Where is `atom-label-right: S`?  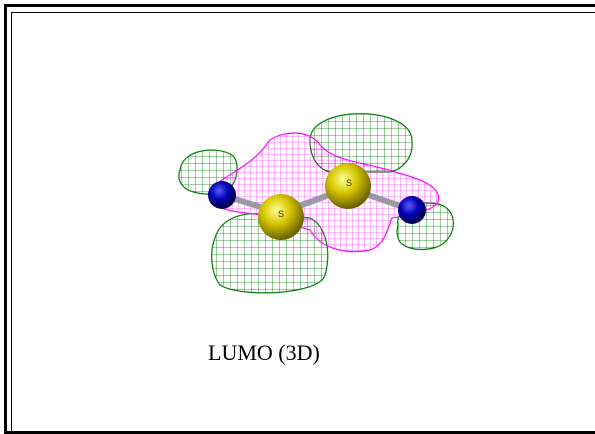 atom-label-right: S is located at coordinates (349, 183).